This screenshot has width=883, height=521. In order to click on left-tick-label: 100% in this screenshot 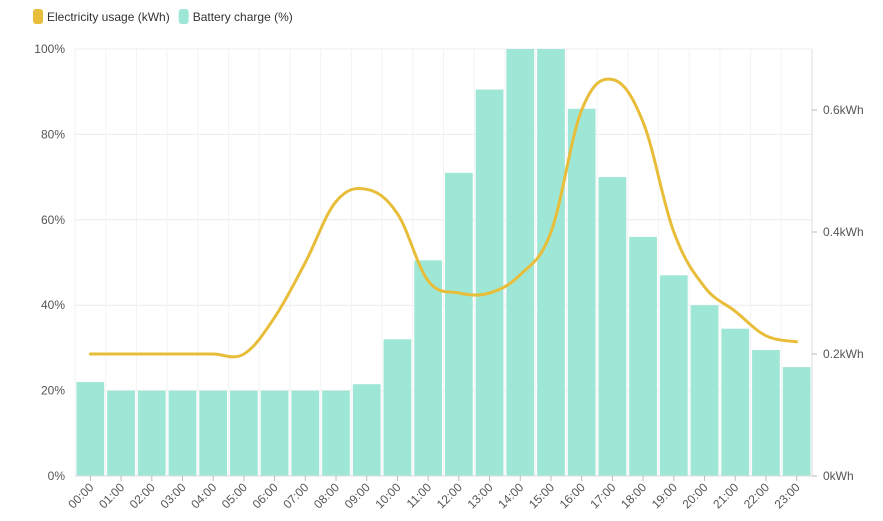, I will do `click(49, 49)`.